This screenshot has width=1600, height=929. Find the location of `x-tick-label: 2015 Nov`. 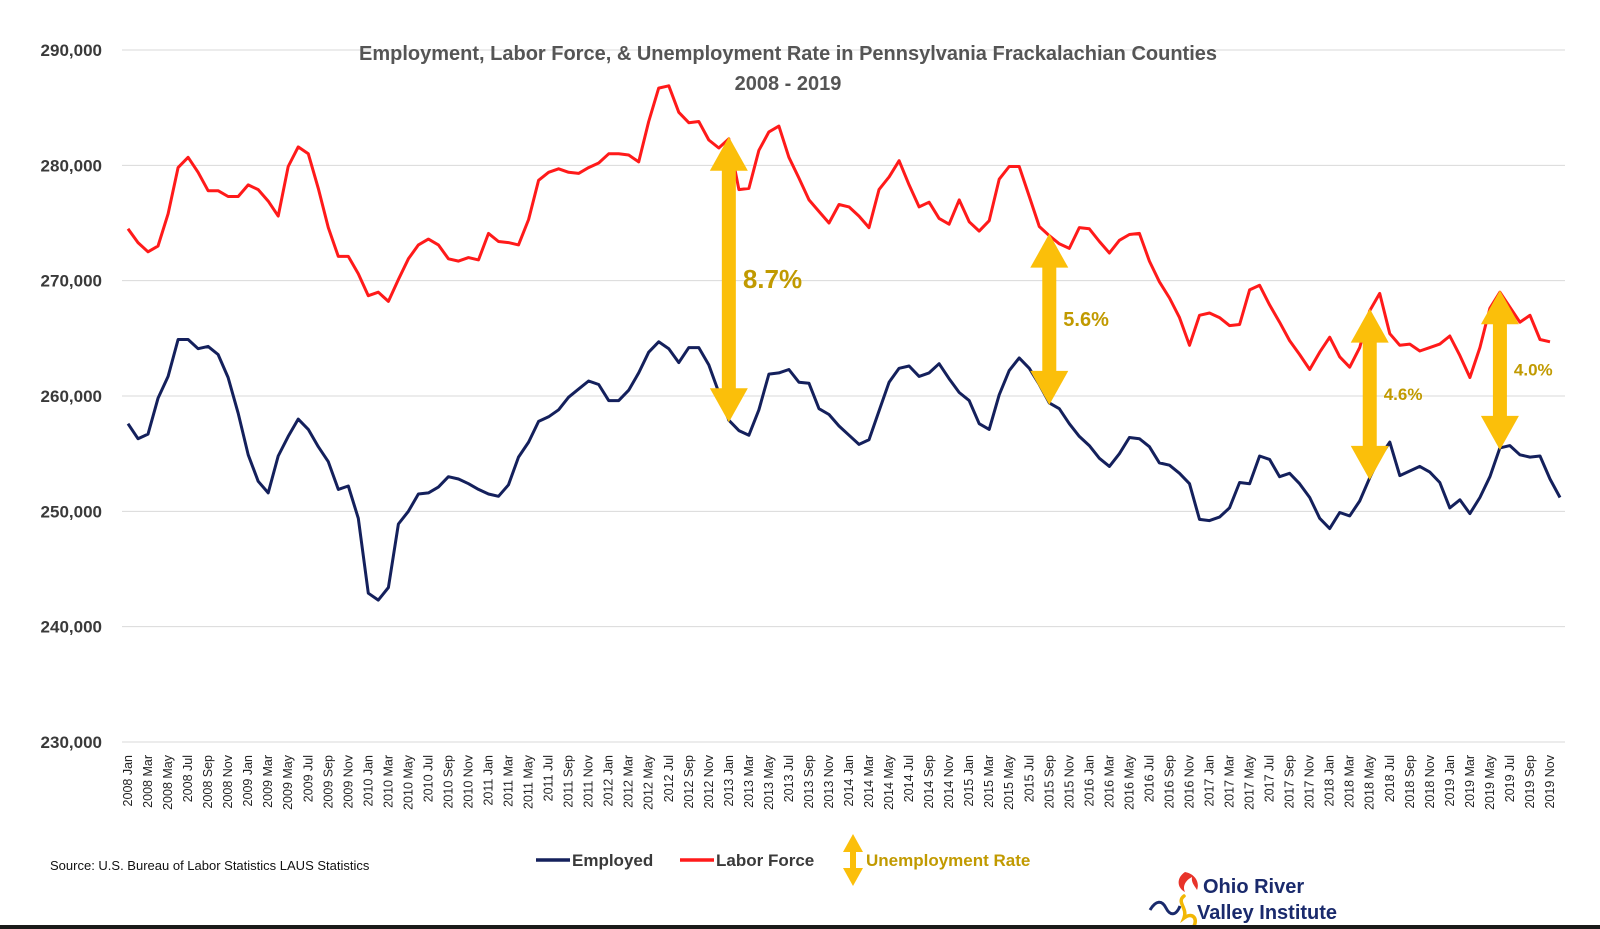

x-tick-label: 2015 Nov is located at coordinates (1069, 781).